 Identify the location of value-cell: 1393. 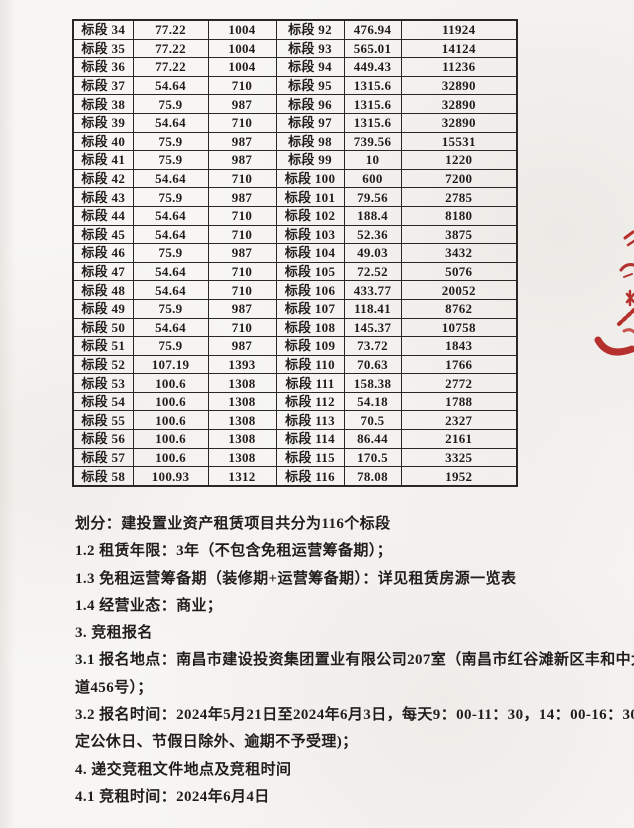
(242, 364).